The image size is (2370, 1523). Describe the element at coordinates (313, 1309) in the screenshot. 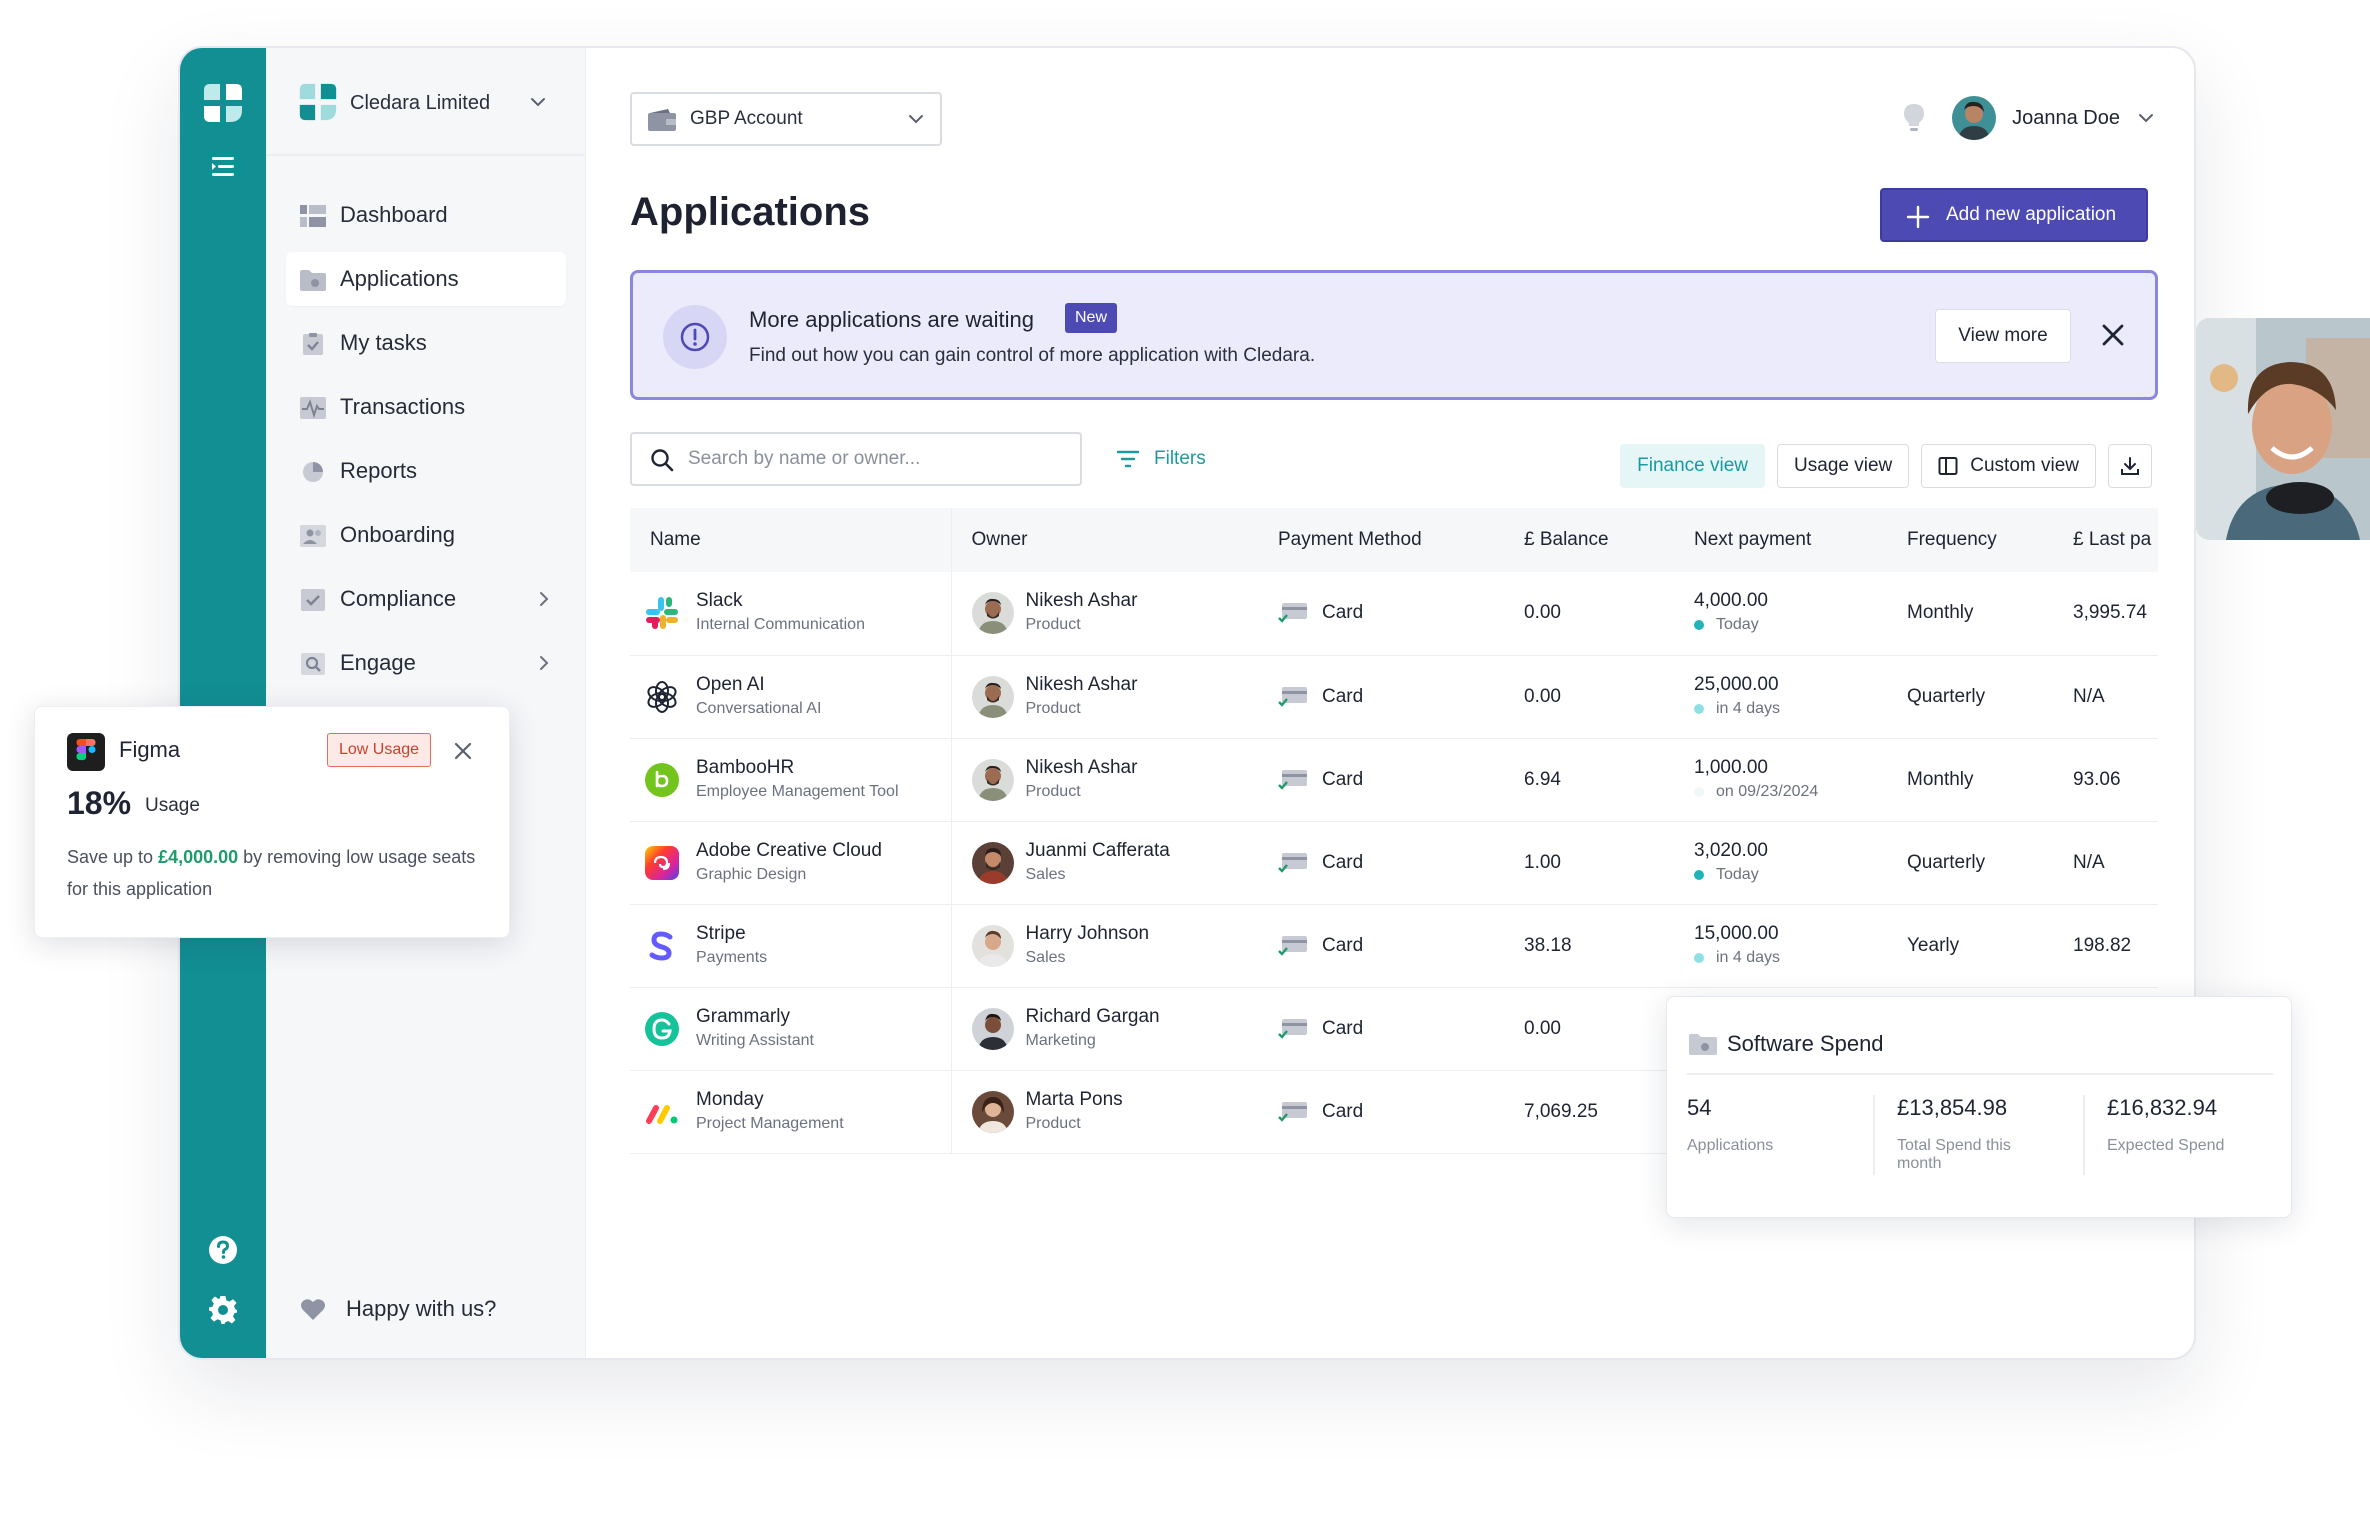

I see `heart-icon` at that location.